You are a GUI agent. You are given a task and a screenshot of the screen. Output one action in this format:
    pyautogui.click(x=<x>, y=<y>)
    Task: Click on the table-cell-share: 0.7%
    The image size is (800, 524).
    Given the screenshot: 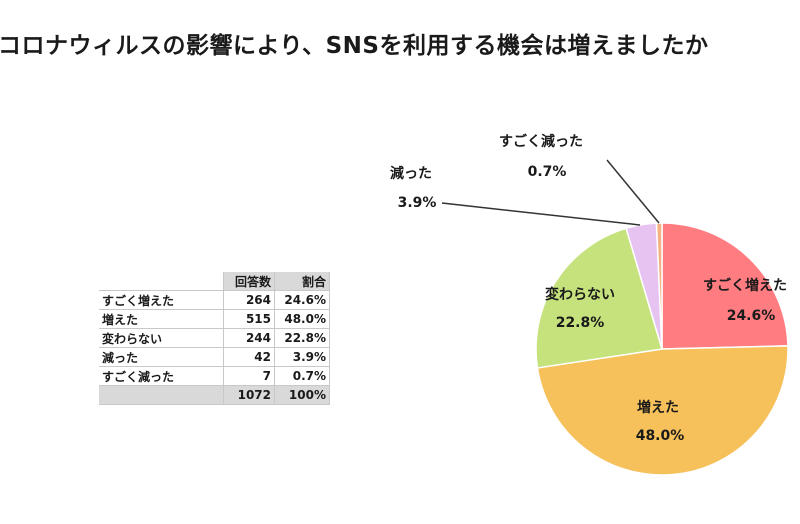 What is the action you would take?
    pyautogui.click(x=302, y=376)
    